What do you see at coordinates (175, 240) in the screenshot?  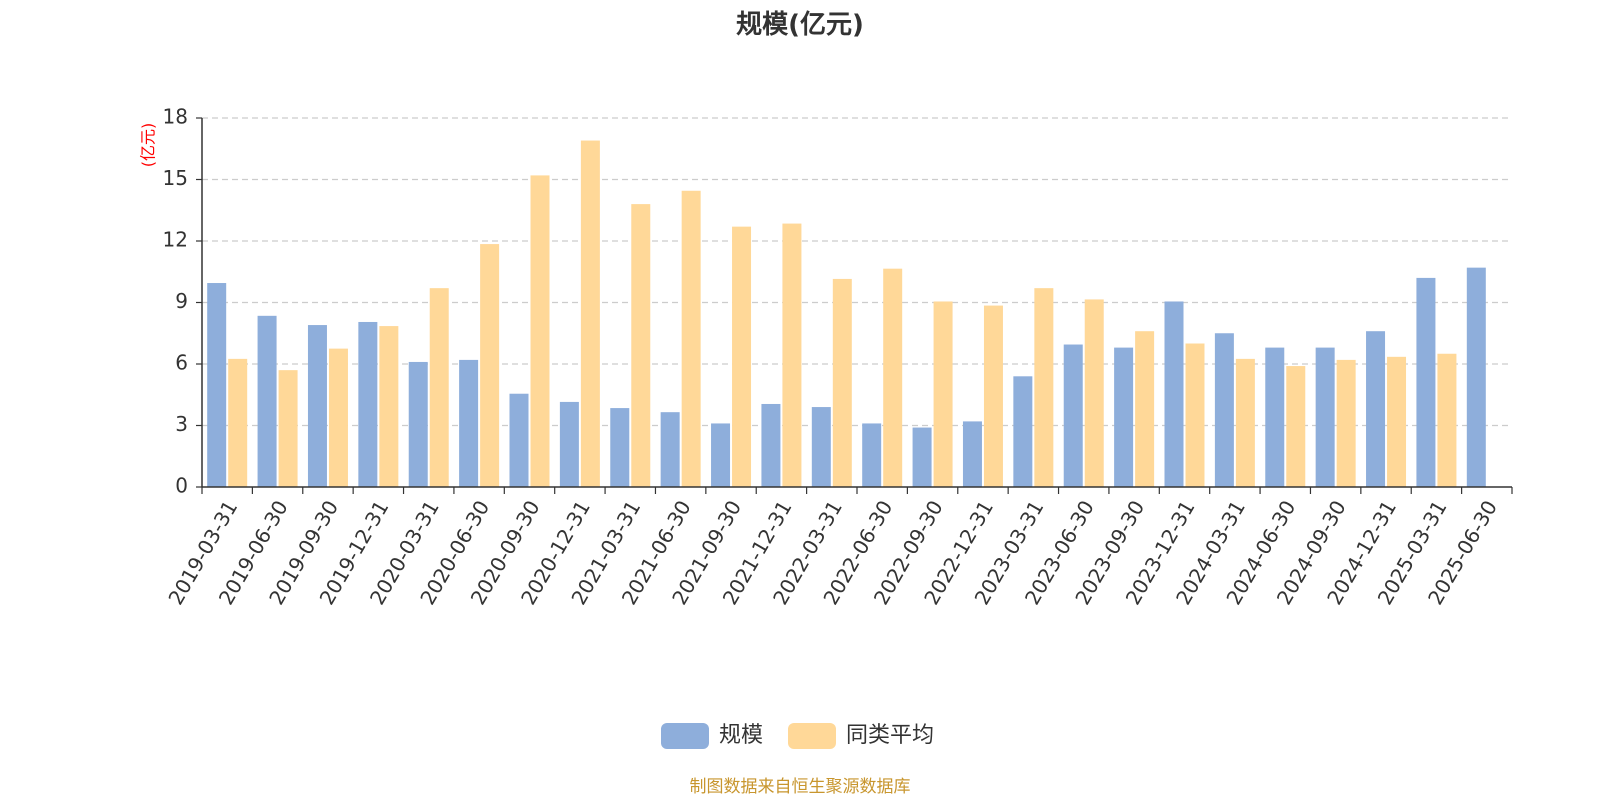 I see `y-tick-label: 12` at bounding box center [175, 240].